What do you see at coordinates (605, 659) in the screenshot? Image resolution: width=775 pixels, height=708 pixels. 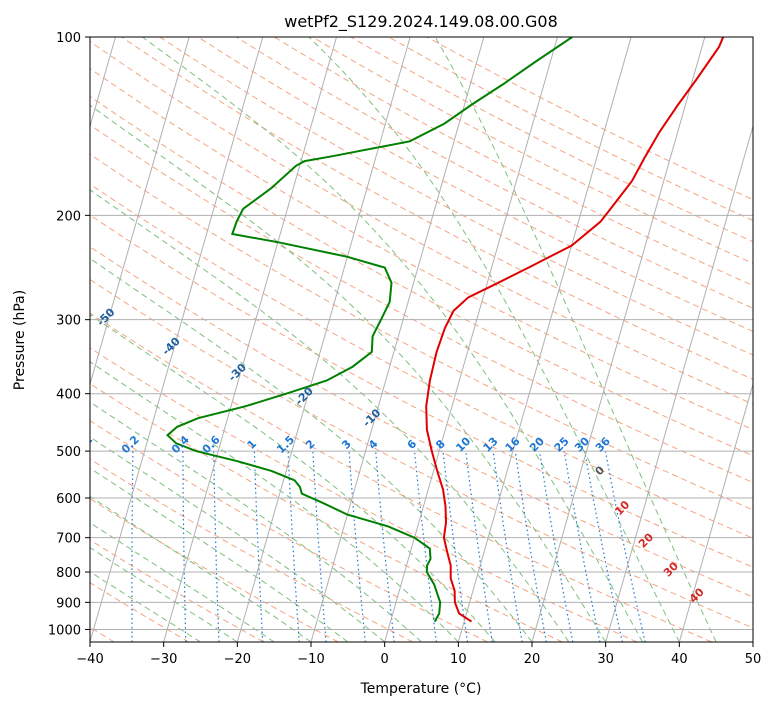 I see `x-tick-label: 30` at bounding box center [605, 659].